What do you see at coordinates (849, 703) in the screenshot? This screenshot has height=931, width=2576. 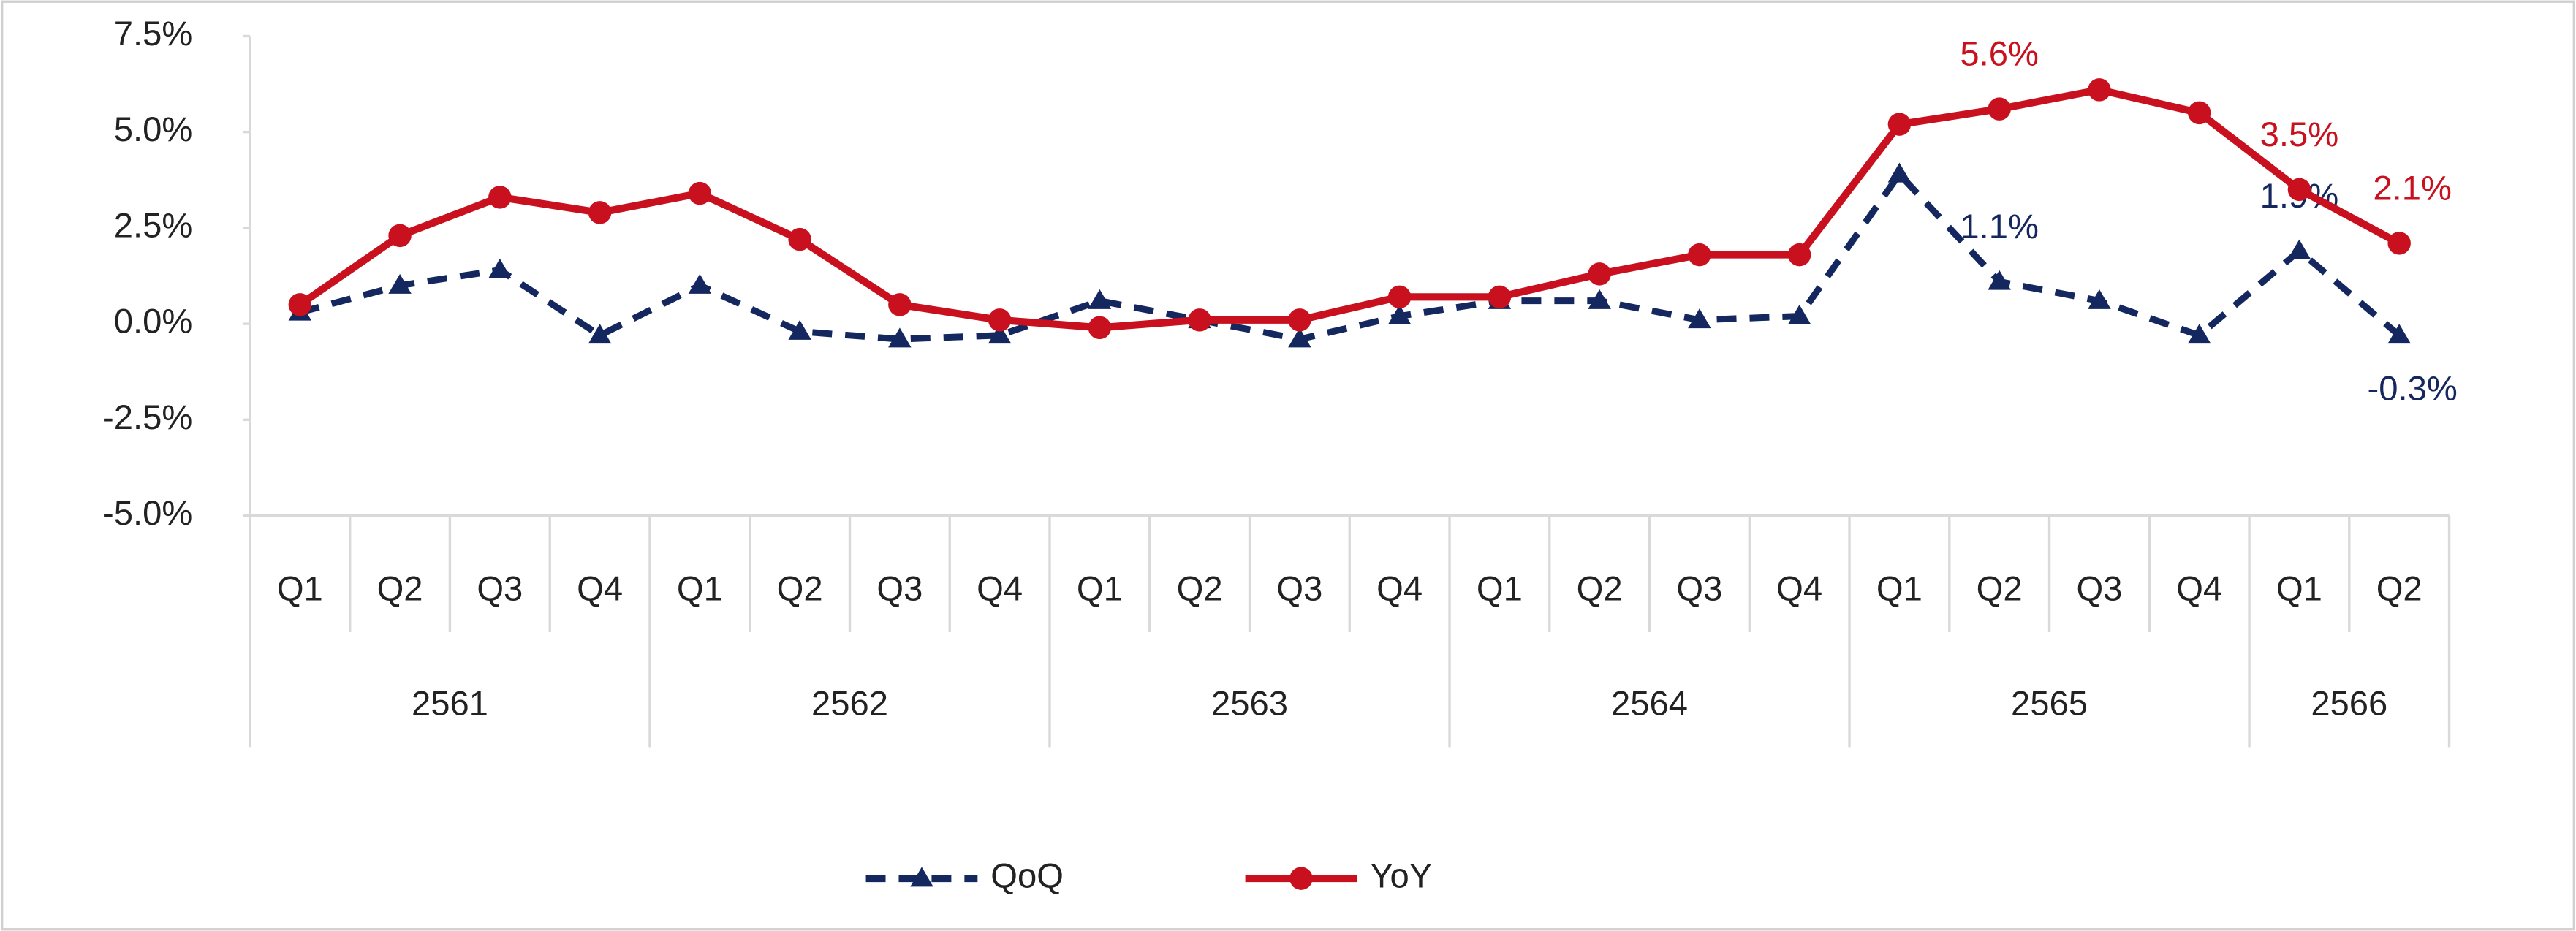 I see `group-label: 2562` at bounding box center [849, 703].